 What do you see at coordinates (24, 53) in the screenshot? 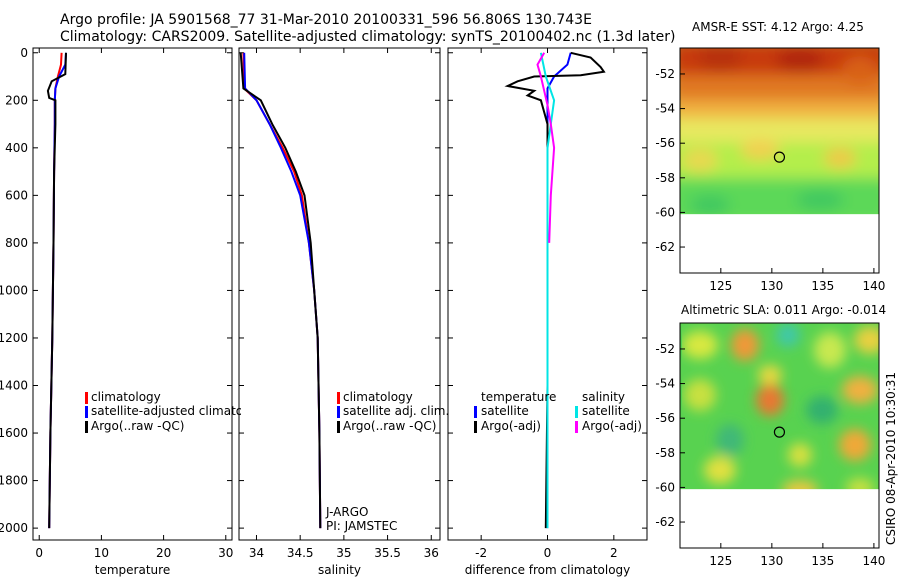
I see `depth-tick-label: 0` at bounding box center [24, 53].